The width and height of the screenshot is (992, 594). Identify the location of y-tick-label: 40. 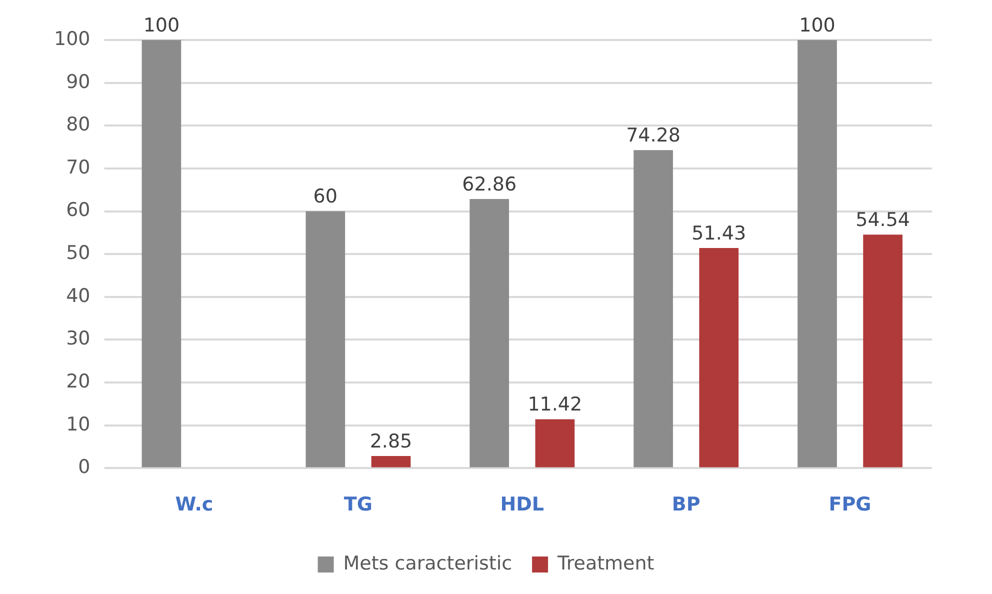
(78, 295).